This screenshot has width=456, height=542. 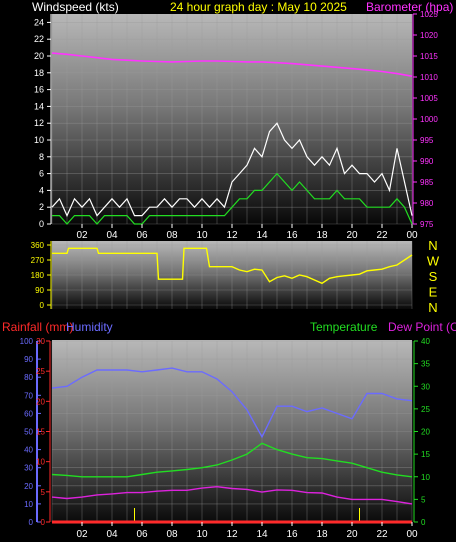 What do you see at coordinates (41, 224) in the screenshot?
I see `windspeed-tick-label: 0` at bounding box center [41, 224].